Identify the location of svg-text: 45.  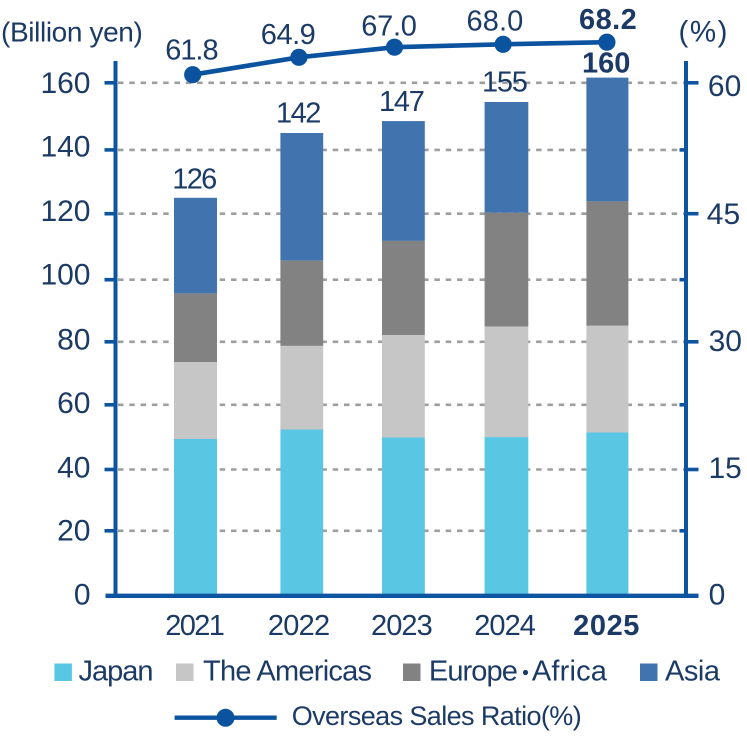
(723, 214).